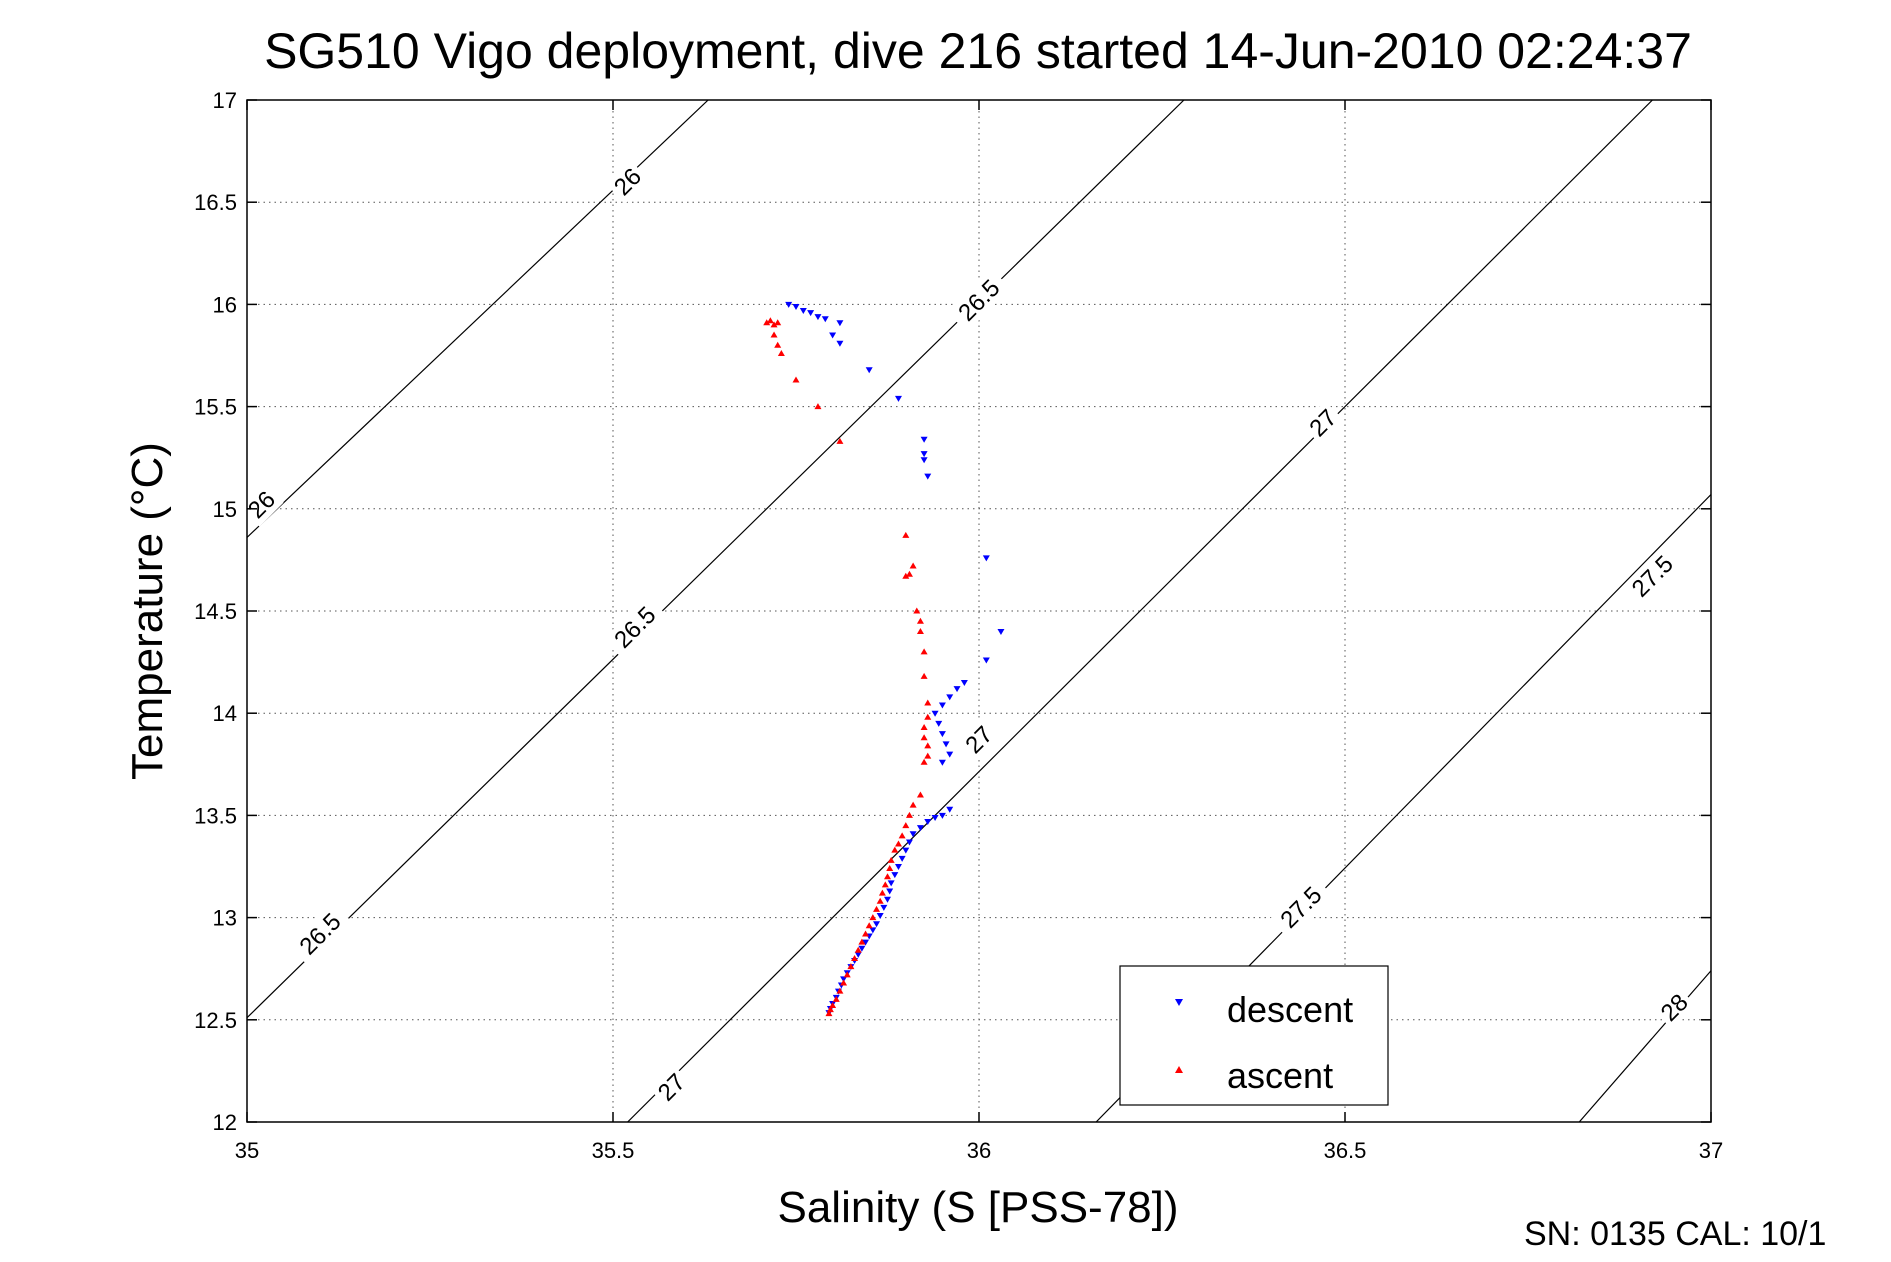 This screenshot has width=1891, height=1262. I want to click on legend-marker-descent, so click(1179, 1002).